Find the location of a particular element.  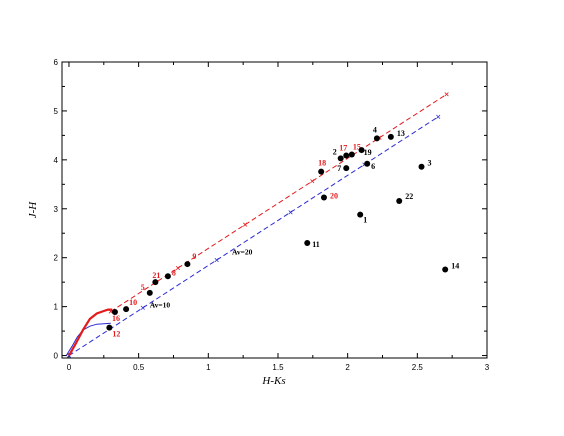

giant-locus-curve is located at coordinates (88, 339).